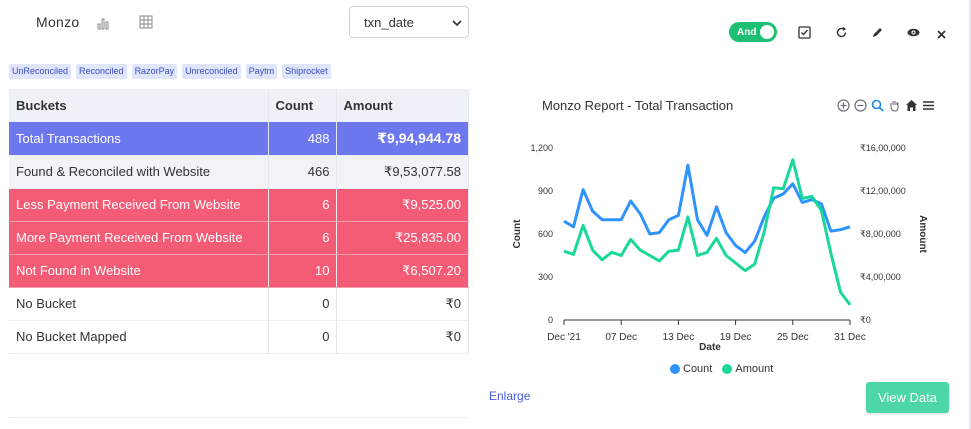 The height and width of the screenshot is (429, 971). What do you see at coordinates (139, 304) in the screenshot?
I see `bucket-name: No Bucket` at bounding box center [139, 304].